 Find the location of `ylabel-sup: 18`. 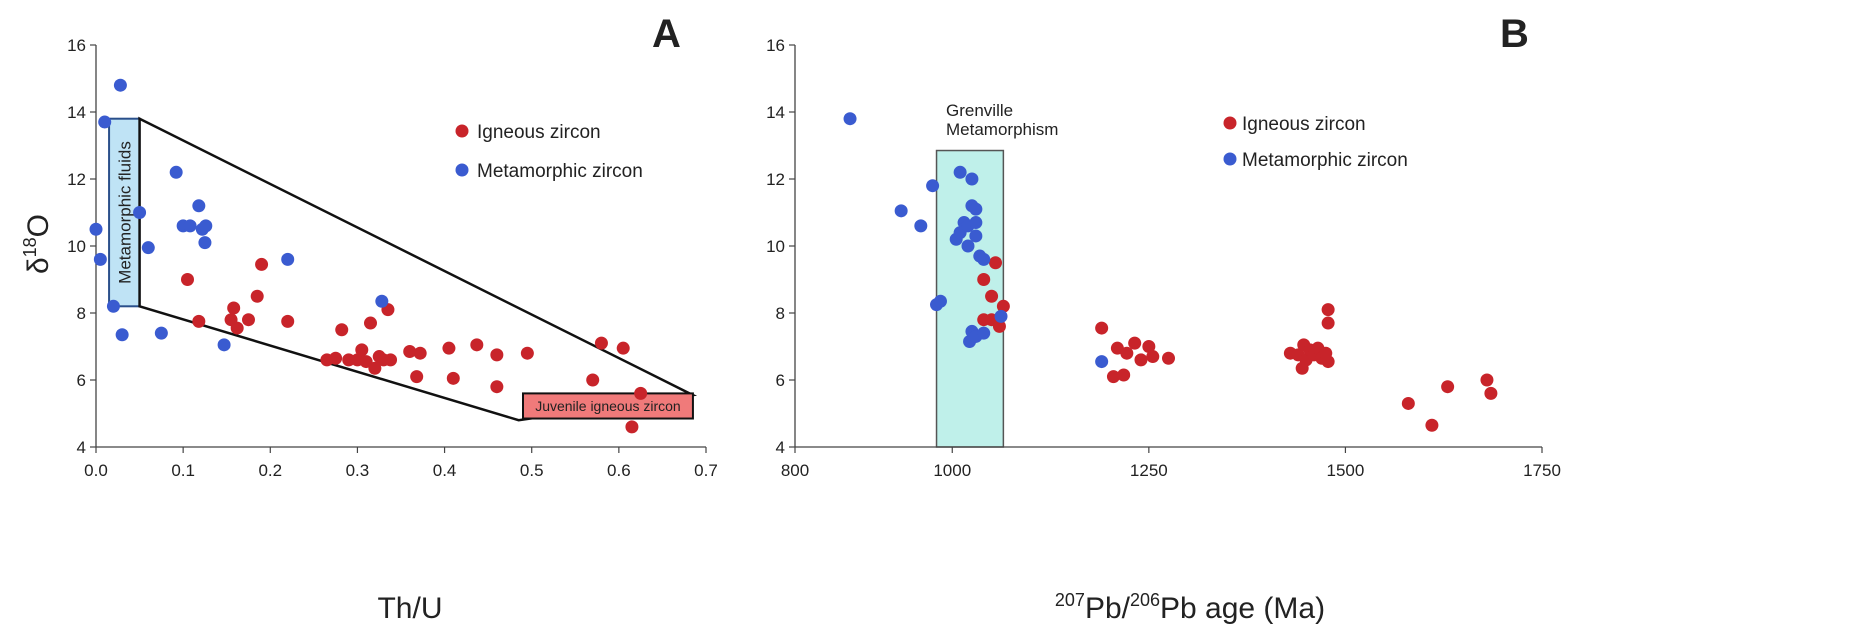

ylabel-sup: 18 is located at coordinates (30, 247).